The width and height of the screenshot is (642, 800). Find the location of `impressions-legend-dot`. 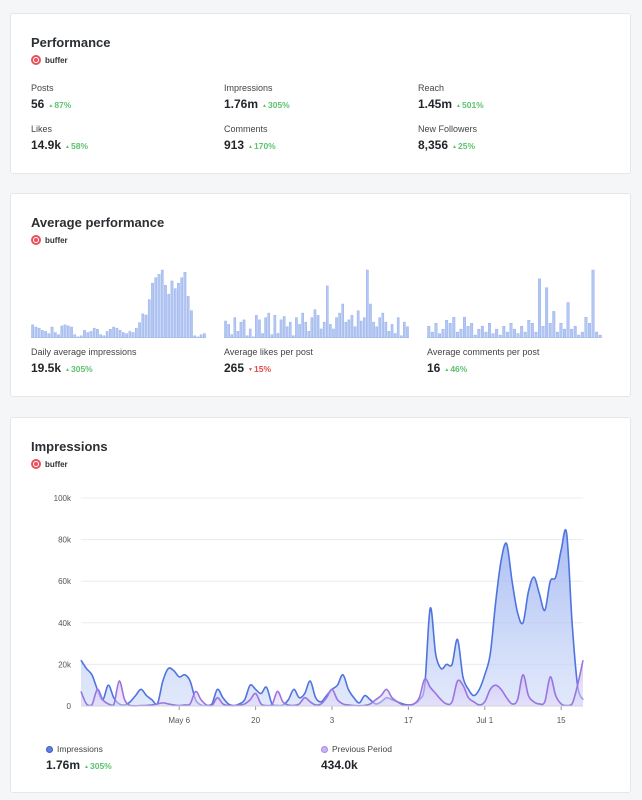

impressions-legend-dot is located at coordinates (49, 749).